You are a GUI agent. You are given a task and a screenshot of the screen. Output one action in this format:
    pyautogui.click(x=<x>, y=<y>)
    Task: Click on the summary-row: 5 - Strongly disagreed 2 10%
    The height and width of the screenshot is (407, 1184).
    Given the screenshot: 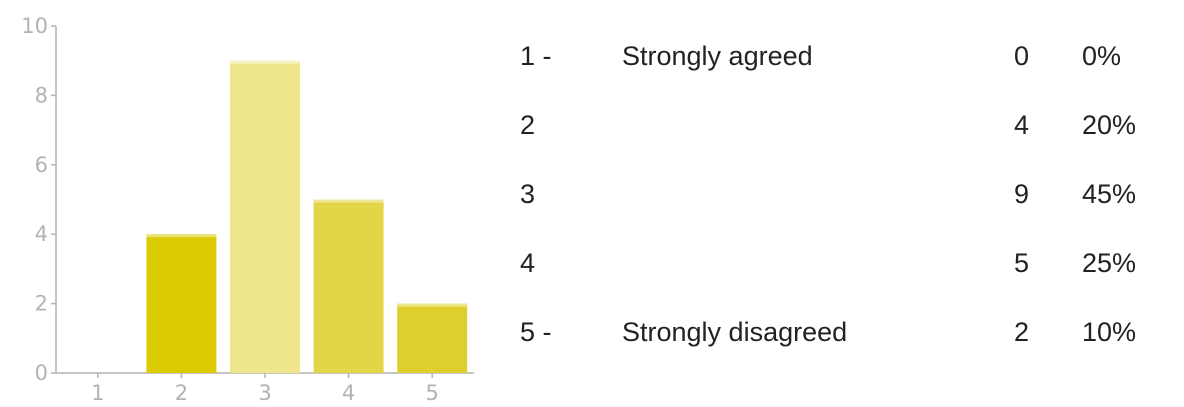 What is the action you would take?
    pyautogui.click(x=851, y=332)
    